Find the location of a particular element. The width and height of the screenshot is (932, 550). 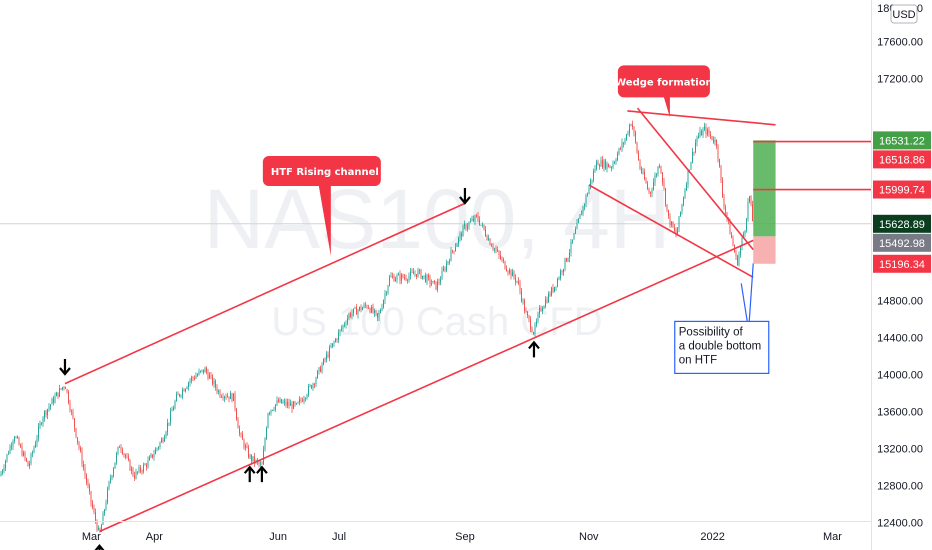

y-tick-label: 17600.00 is located at coordinates (900, 43).